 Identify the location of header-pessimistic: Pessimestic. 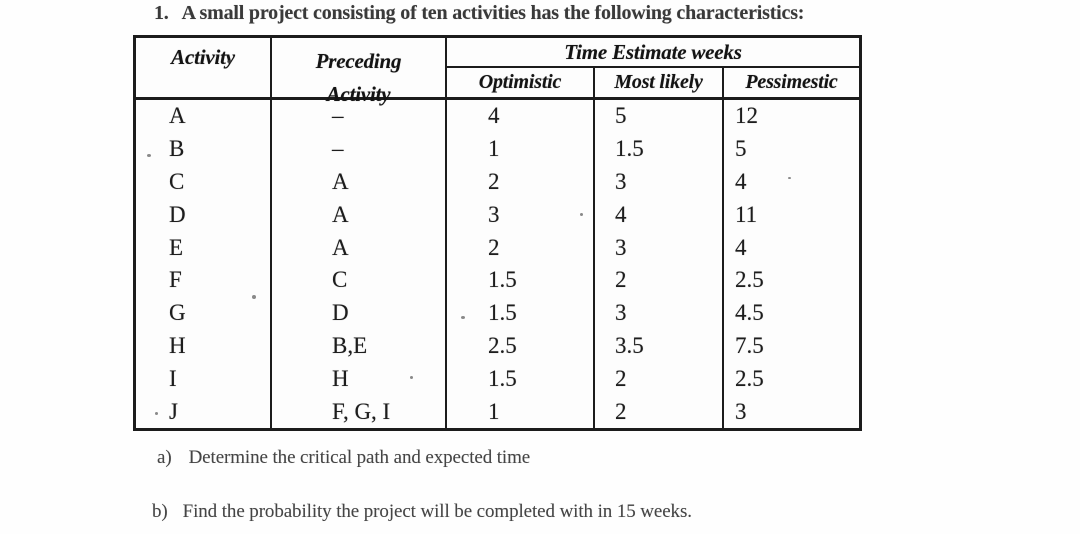
(791, 82).